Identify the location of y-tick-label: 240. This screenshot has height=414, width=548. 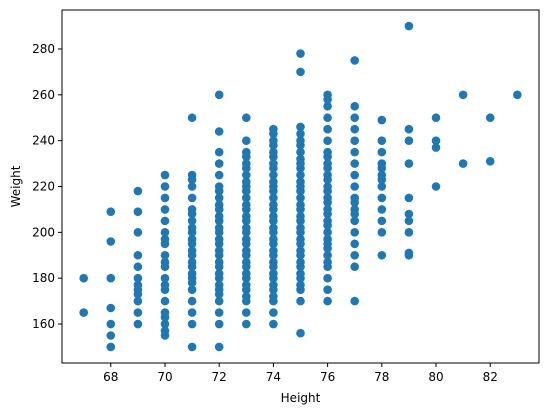
(43, 141).